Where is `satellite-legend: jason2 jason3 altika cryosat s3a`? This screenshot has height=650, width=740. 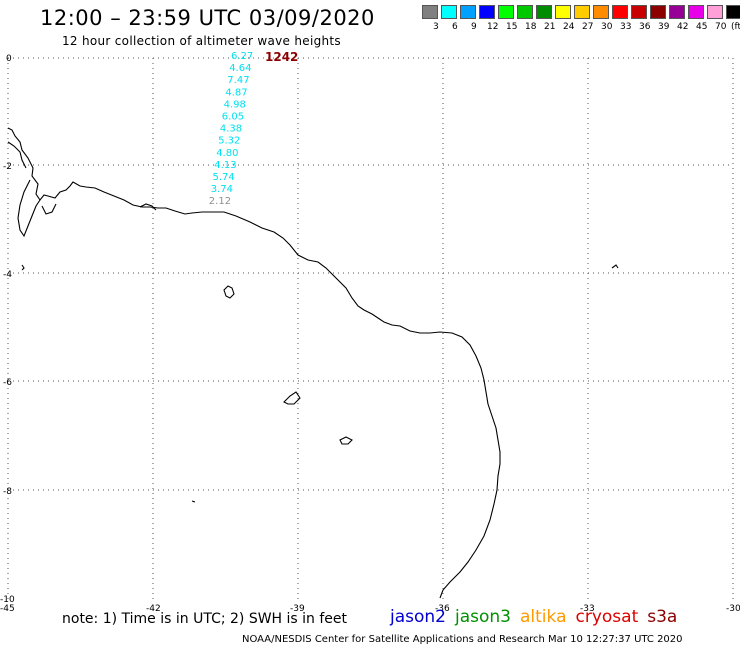
satellite-legend: jason2 jason3 altika cryosat s3a is located at coordinates (538, 617).